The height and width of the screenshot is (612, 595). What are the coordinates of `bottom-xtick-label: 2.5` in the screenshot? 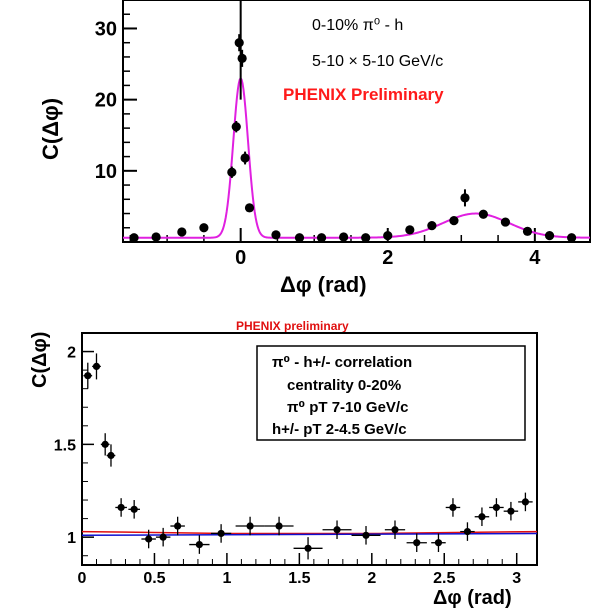 It's located at (444, 578).